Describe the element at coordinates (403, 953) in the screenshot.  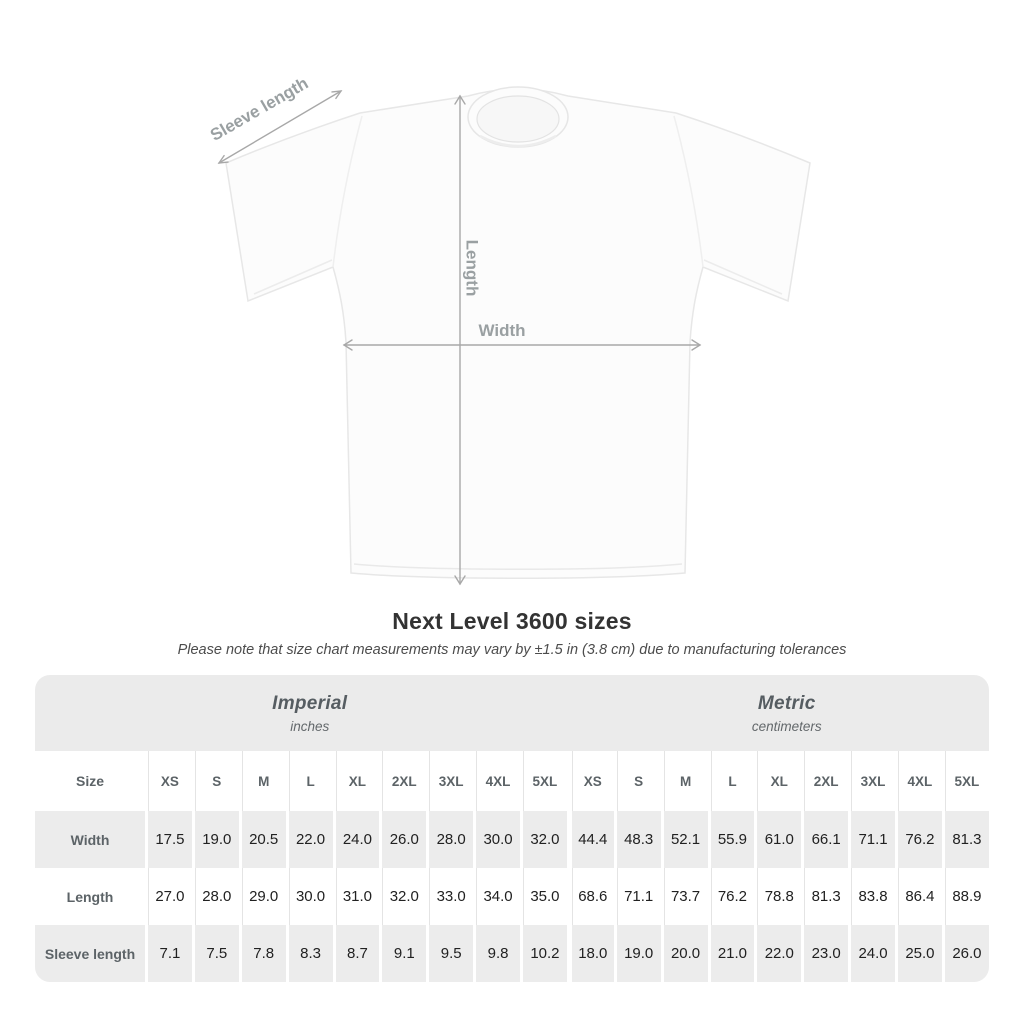
I see `value-cell: 9.1` at that location.